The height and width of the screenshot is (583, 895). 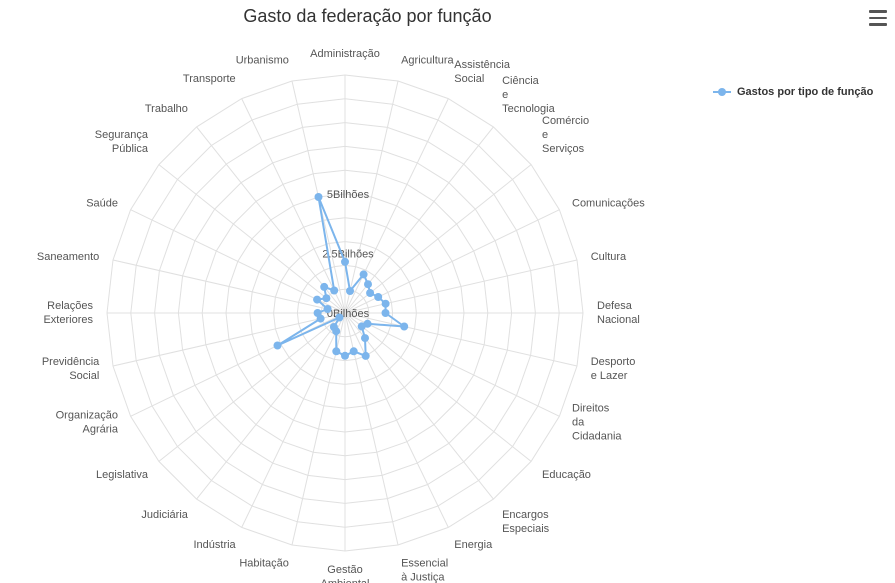 I want to click on category-label: Urbanismo, so click(x=262, y=60).